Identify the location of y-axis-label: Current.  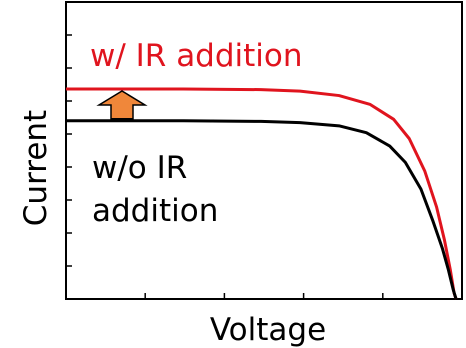
(36, 168).